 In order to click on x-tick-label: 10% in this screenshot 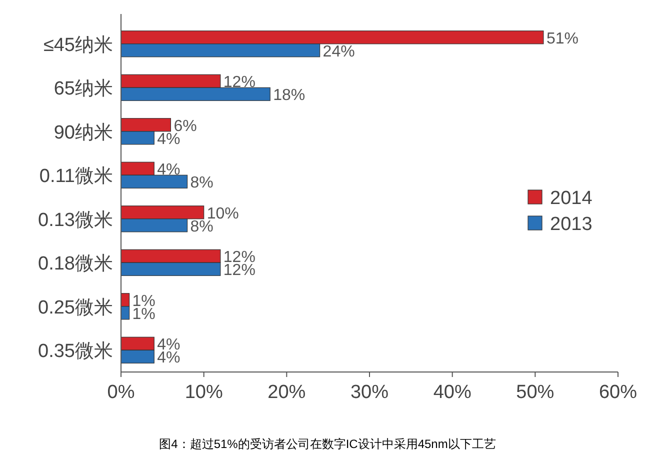, I will do `click(203, 392)`.